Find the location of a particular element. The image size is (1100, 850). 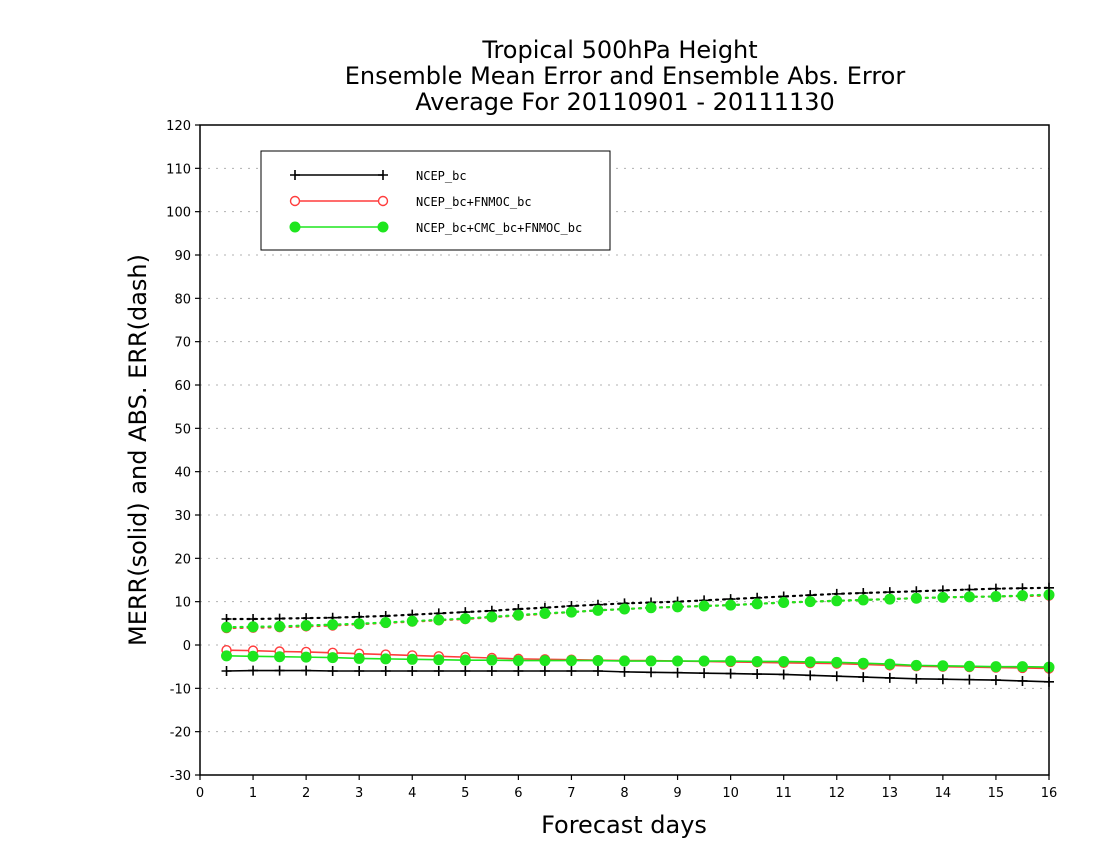

legend-label-2: NCEP_bc+CMC_bc+FNMOC_bc is located at coordinates (499, 228).